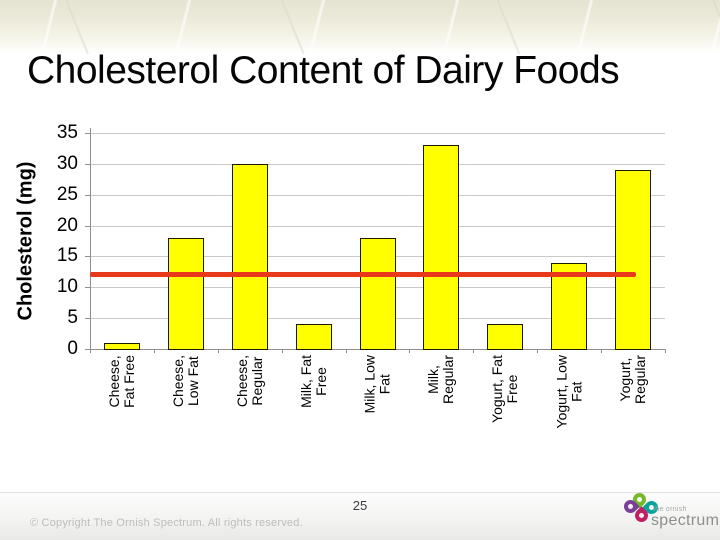 The width and height of the screenshot is (720, 540). I want to click on reference-line, so click(363, 275).